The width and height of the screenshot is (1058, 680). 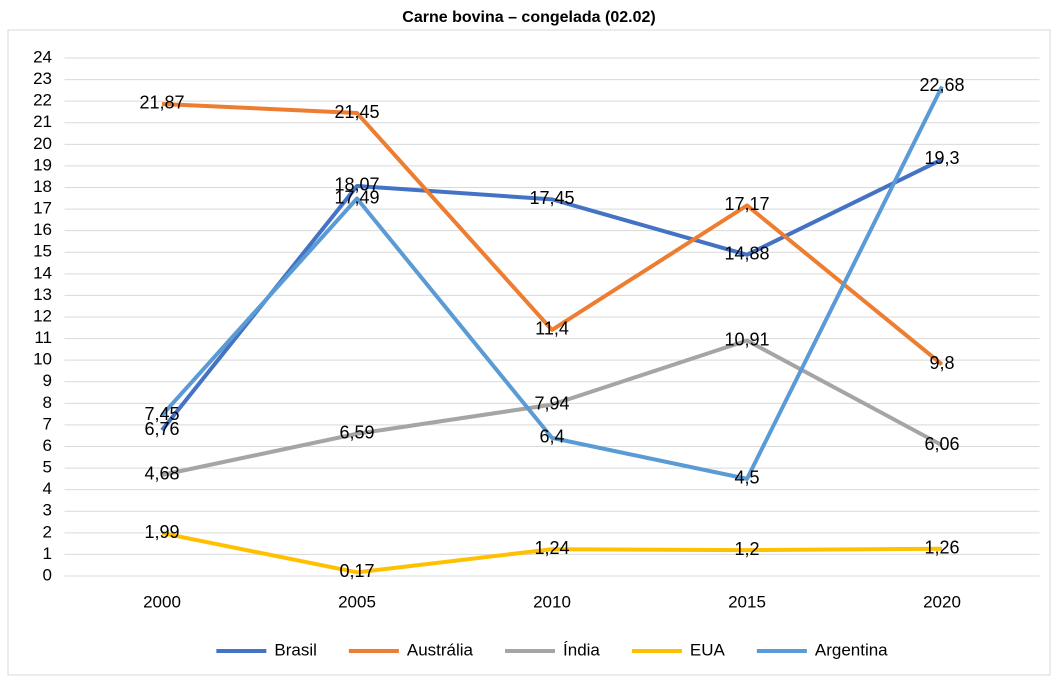 What do you see at coordinates (42, 294) in the screenshot?
I see `y-tick-label: 13` at bounding box center [42, 294].